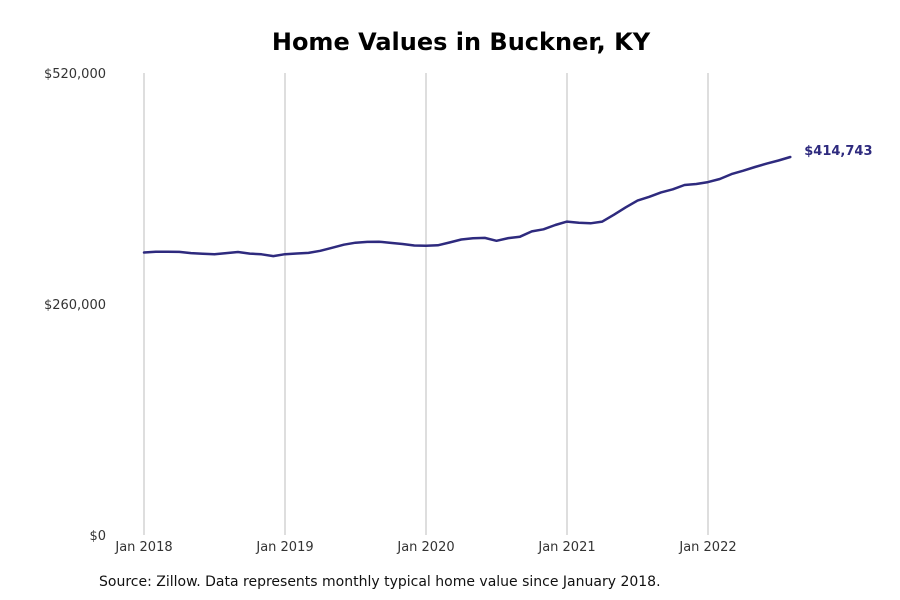  What do you see at coordinates (97, 536) in the screenshot?
I see `y-tick-label: $0` at bounding box center [97, 536].